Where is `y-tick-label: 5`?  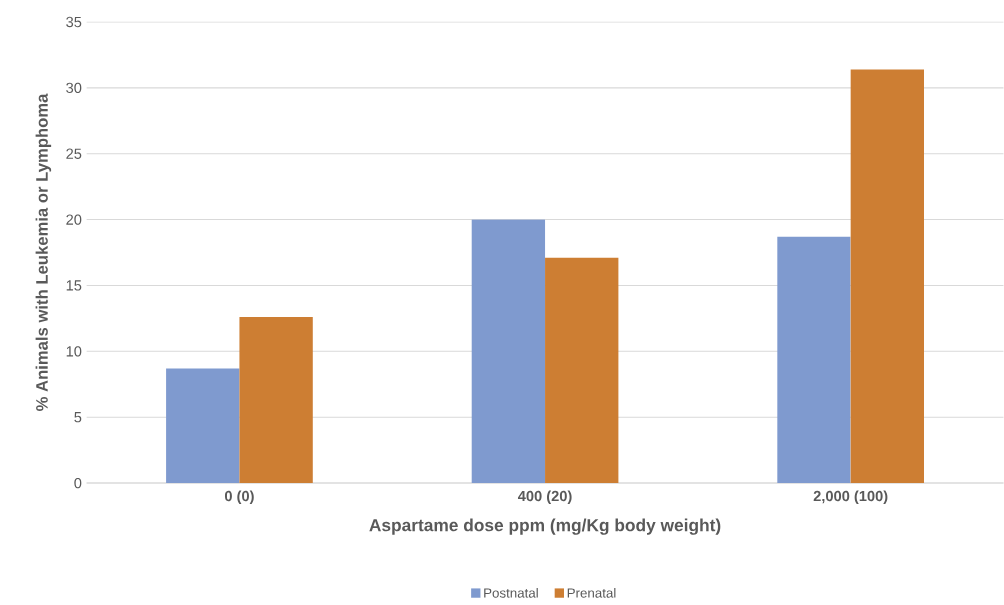
y-tick-label: 5 is located at coordinates (78, 417).